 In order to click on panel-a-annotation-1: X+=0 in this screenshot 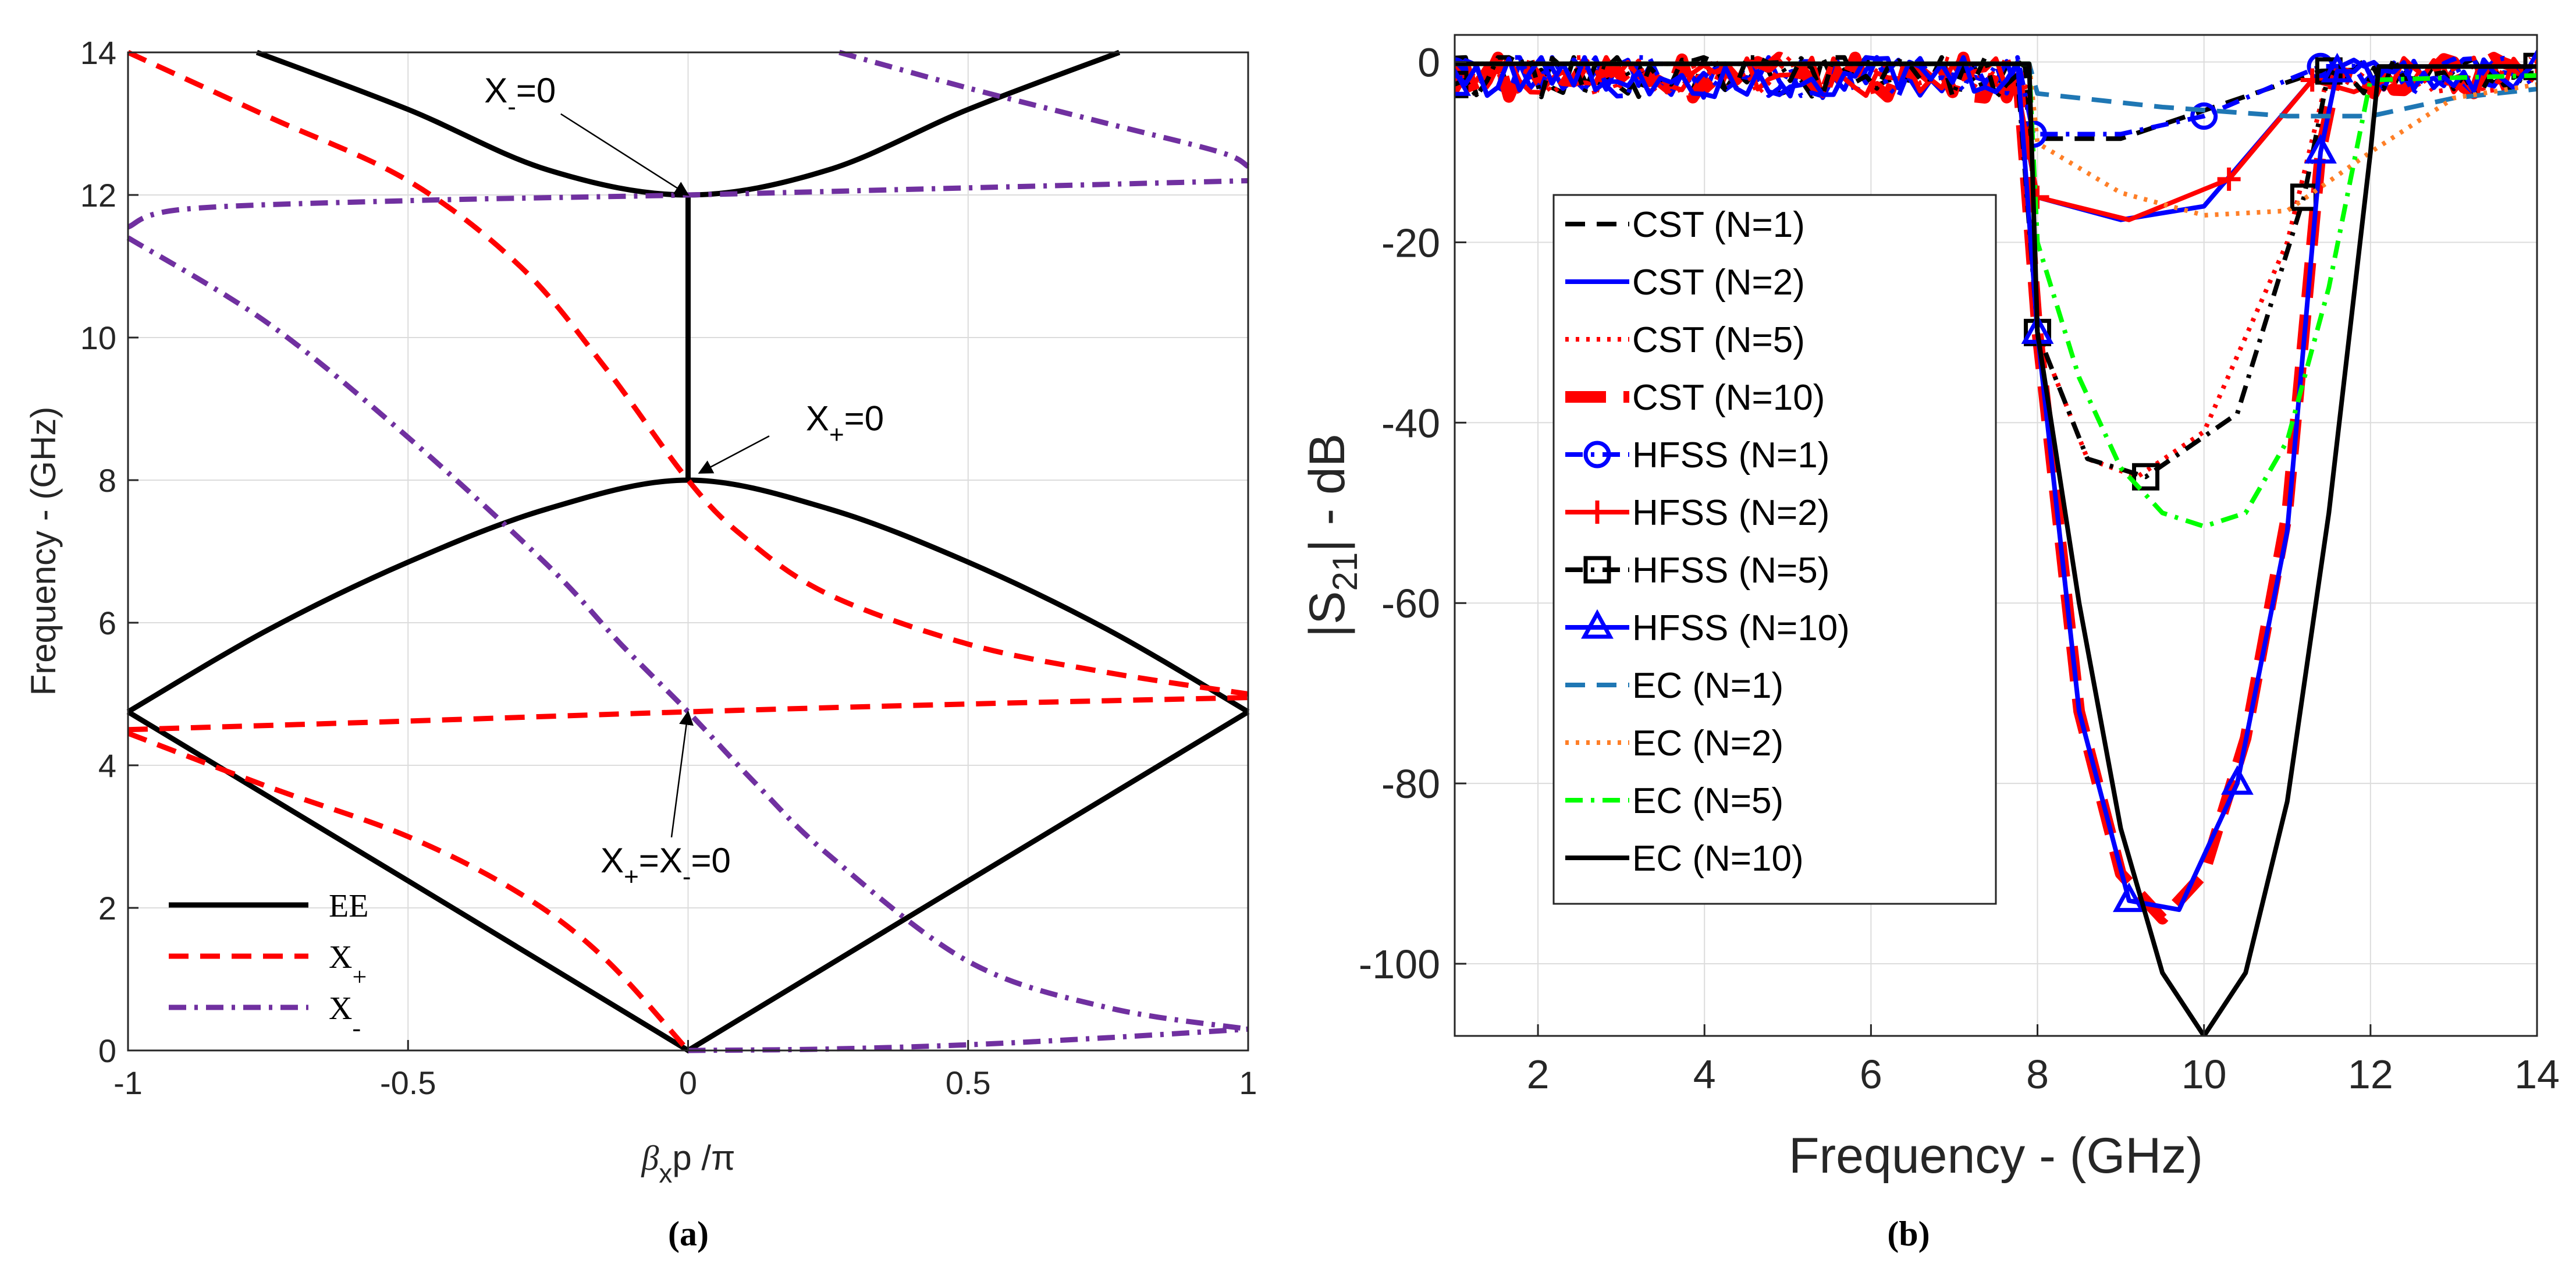, I will do `click(845, 424)`.